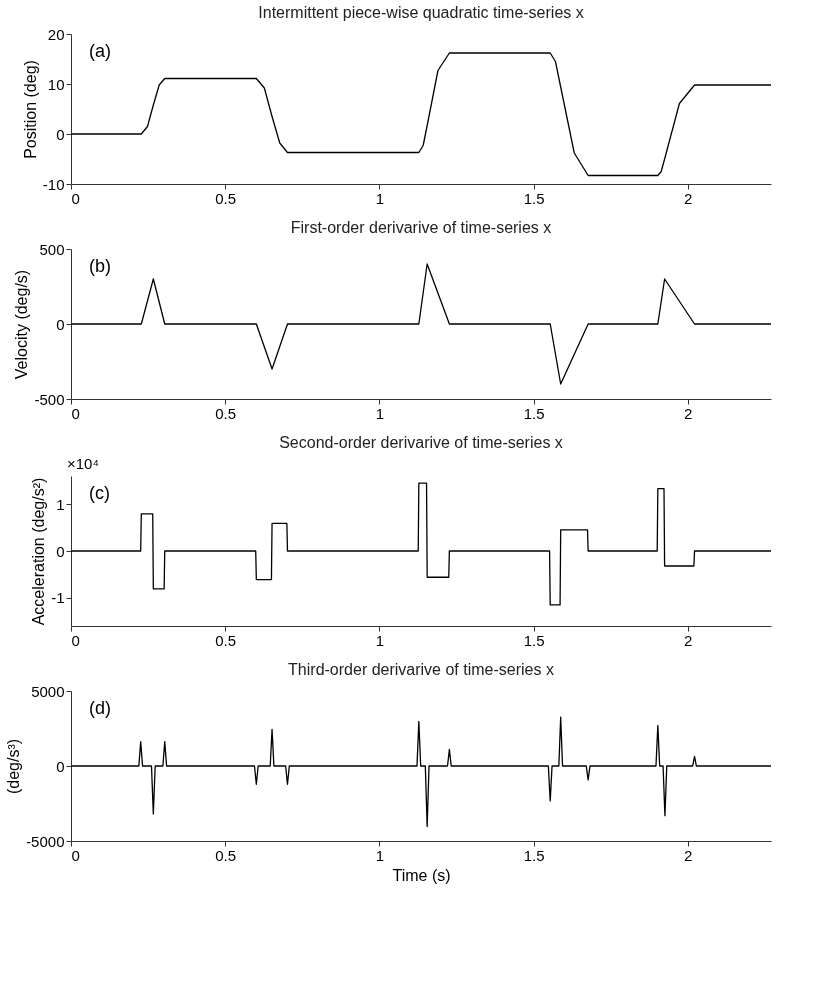  Describe the element at coordinates (45, 841) in the screenshot. I see `y-tick-label: -5000` at that location.